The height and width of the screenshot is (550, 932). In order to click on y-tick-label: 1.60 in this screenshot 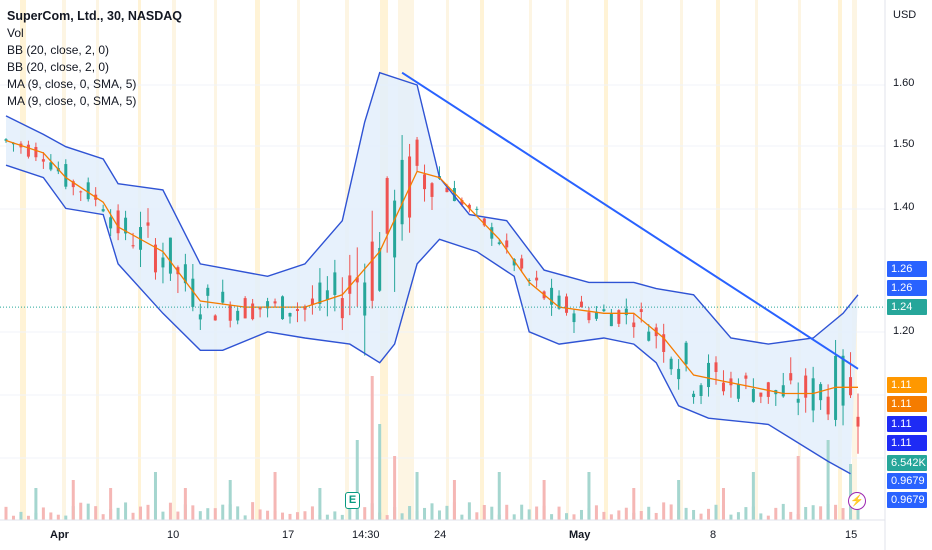, I will do `click(904, 83)`.